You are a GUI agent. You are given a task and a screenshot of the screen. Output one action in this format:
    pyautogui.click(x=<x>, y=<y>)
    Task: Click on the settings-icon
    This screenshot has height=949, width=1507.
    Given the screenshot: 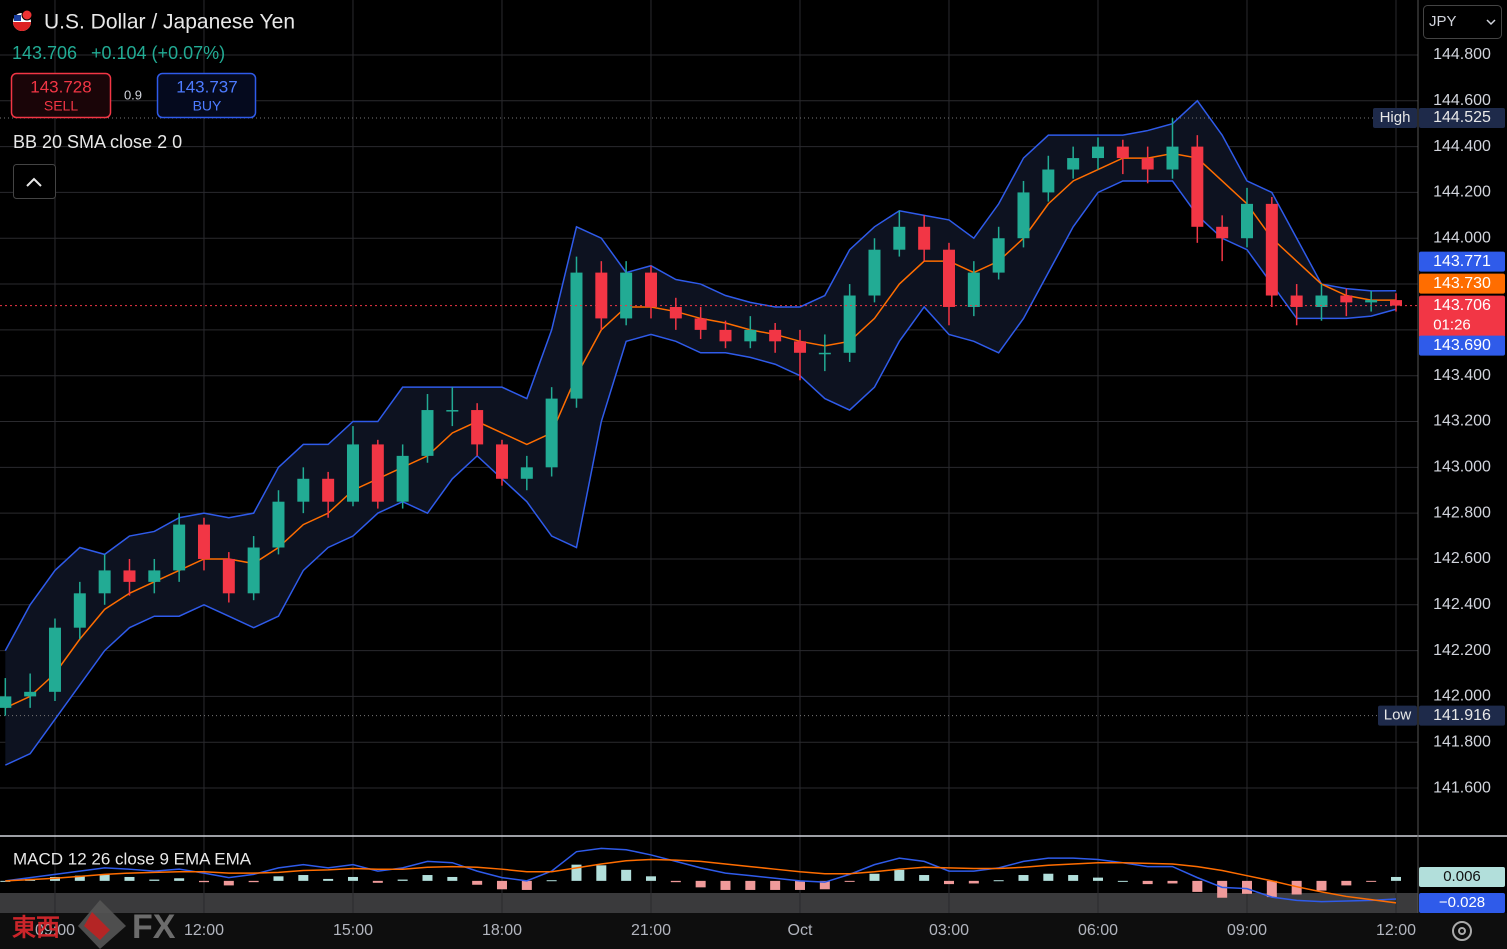 What is the action you would take?
    pyautogui.click(x=1462, y=931)
    